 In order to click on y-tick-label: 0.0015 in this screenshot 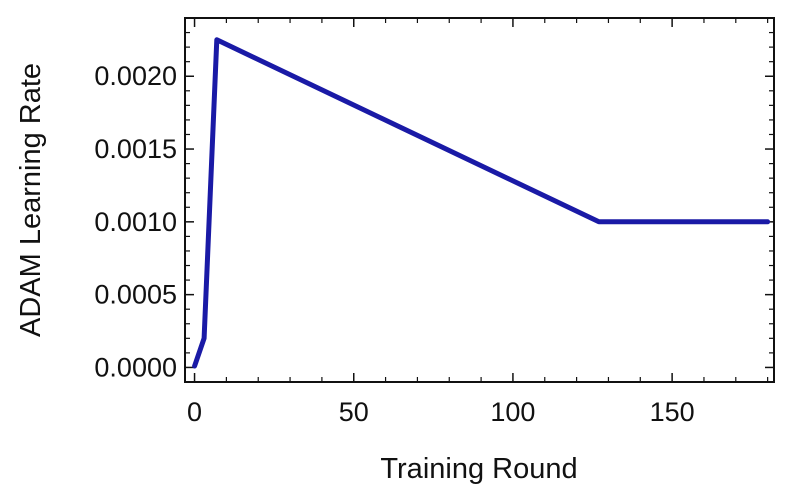, I will do `click(135, 149)`.